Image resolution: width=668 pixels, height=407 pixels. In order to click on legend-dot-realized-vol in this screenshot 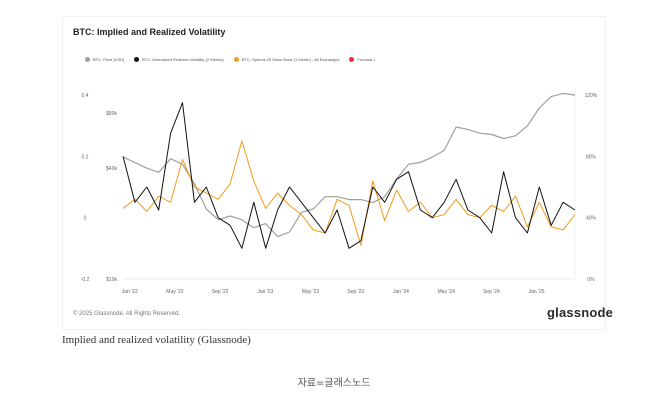, I will do `click(137, 59)`.